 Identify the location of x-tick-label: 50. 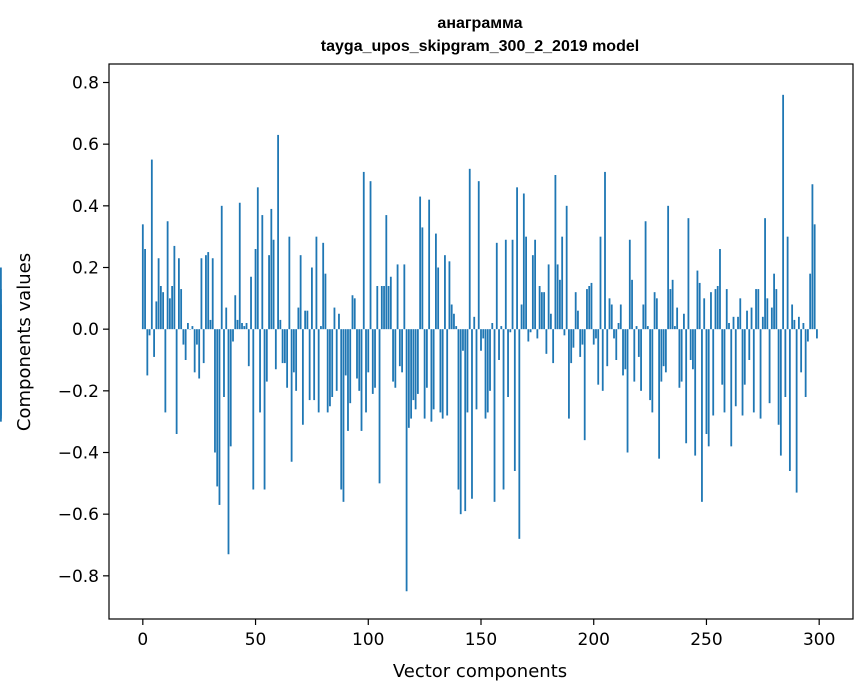
(256, 640).